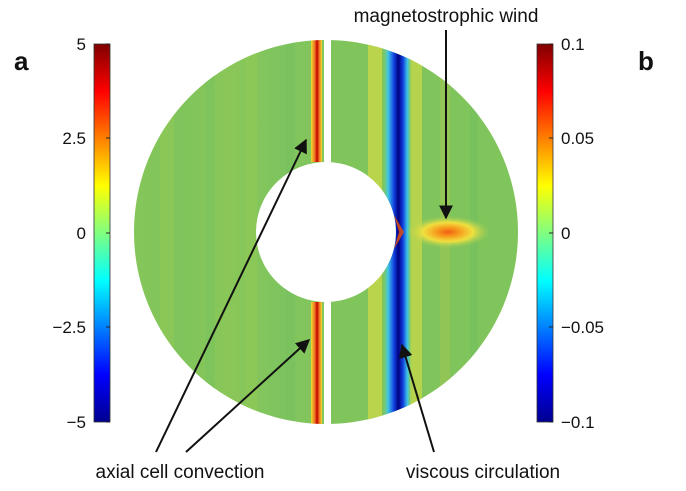 The height and width of the screenshot is (491, 686). I want to click on right-tick-4: −0.1, so click(578, 422).